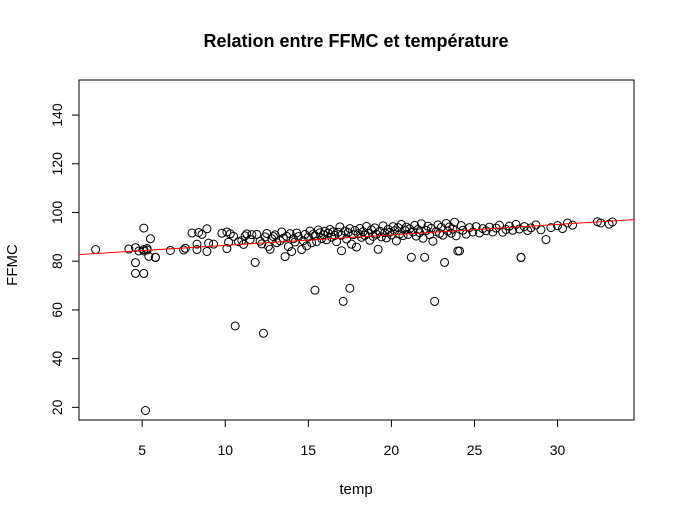 Image resolution: width=675 pixels, height=519 pixels. What do you see at coordinates (309, 450) in the screenshot?
I see `x-tick-label: 15` at bounding box center [309, 450].